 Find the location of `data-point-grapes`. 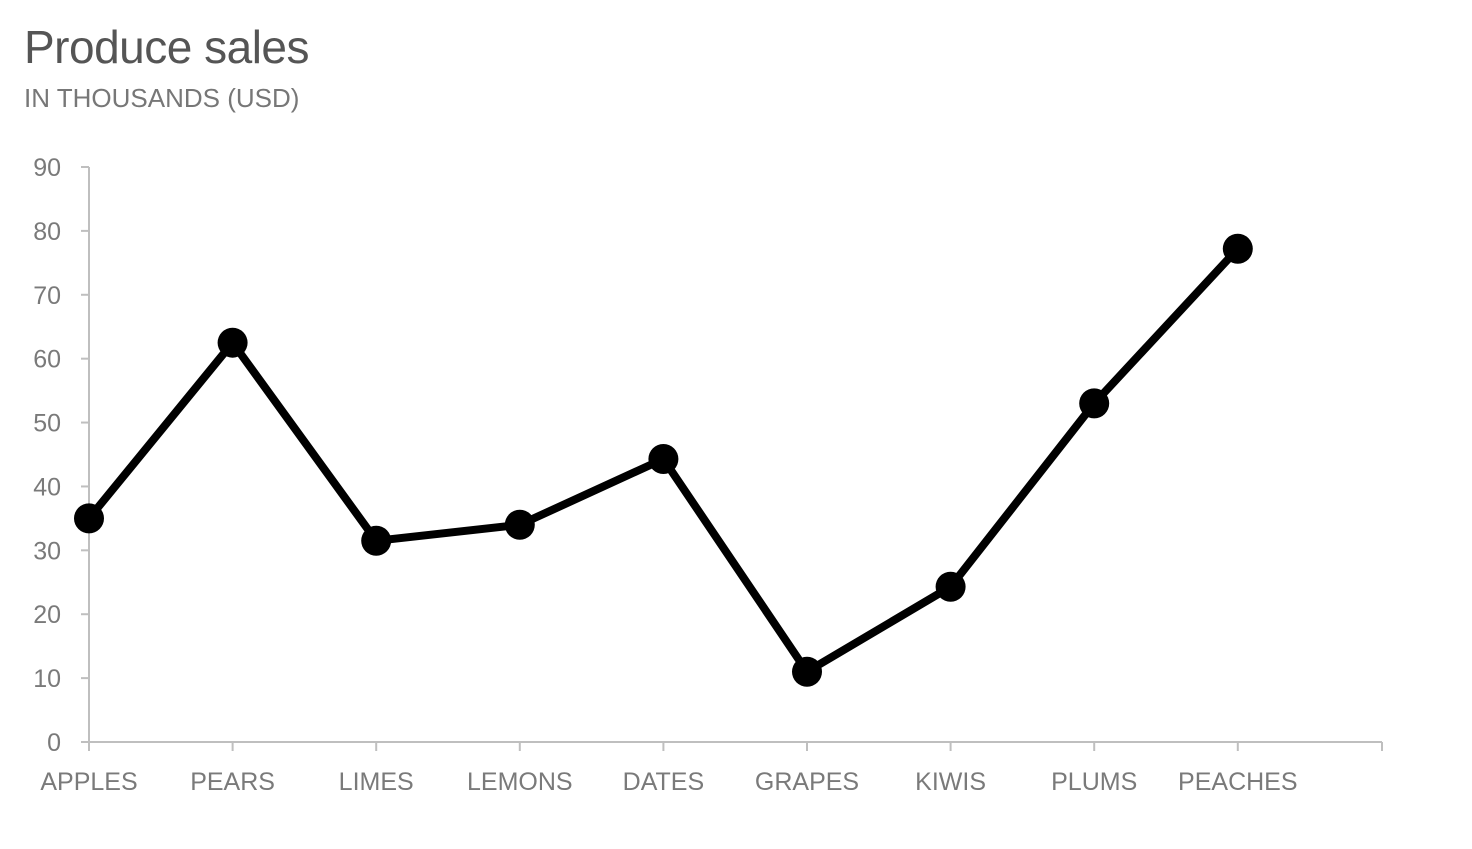

data-point-grapes is located at coordinates (807, 671).